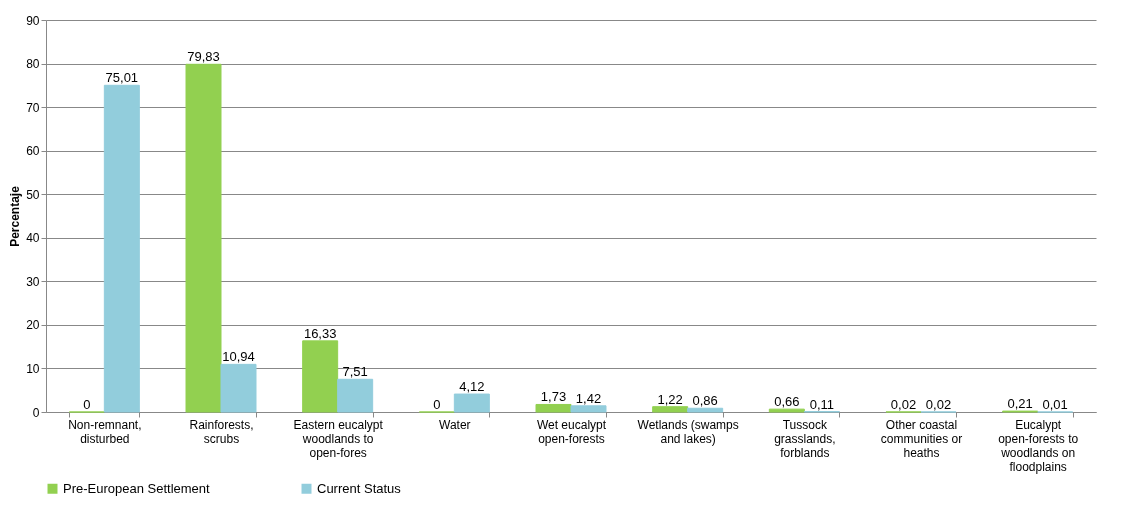 This screenshot has height=520, width=1136. Describe the element at coordinates (15, 216) in the screenshot. I see `y-axis-title: Percentaje` at that location.